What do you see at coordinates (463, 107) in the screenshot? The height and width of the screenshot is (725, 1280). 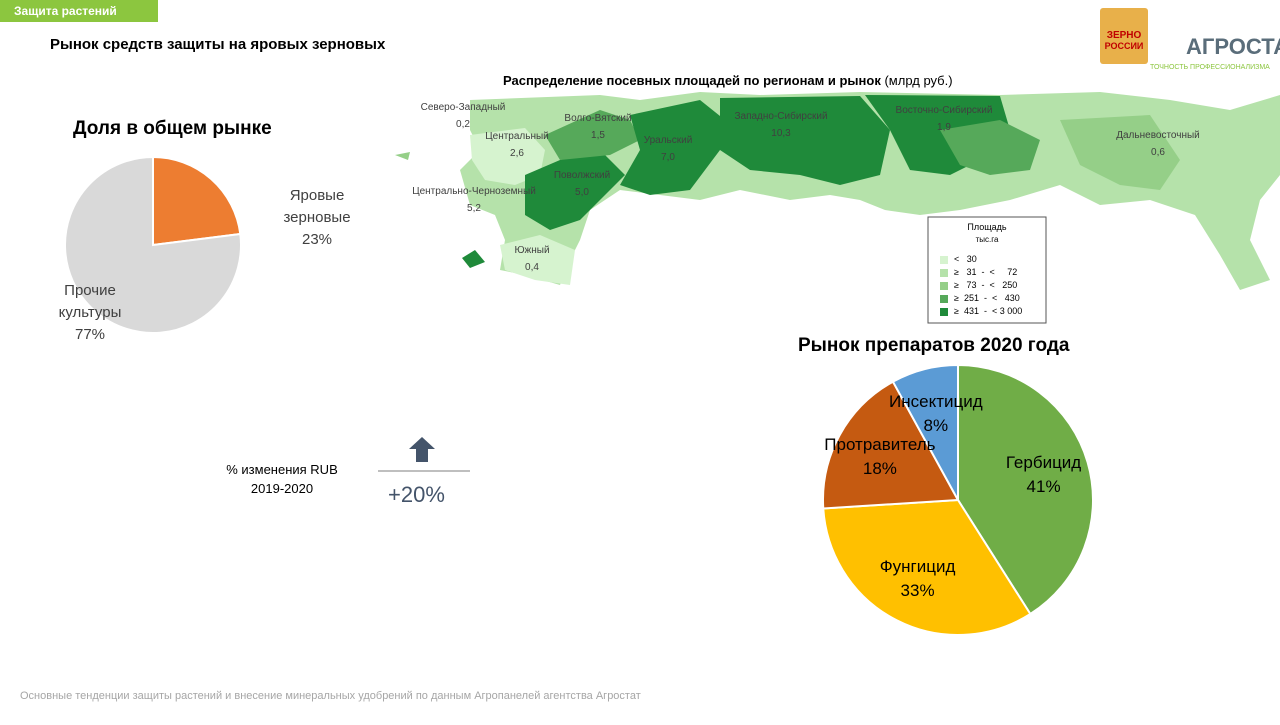 I see `region-name: Северо-Западный` at bounding box center [463, 107].